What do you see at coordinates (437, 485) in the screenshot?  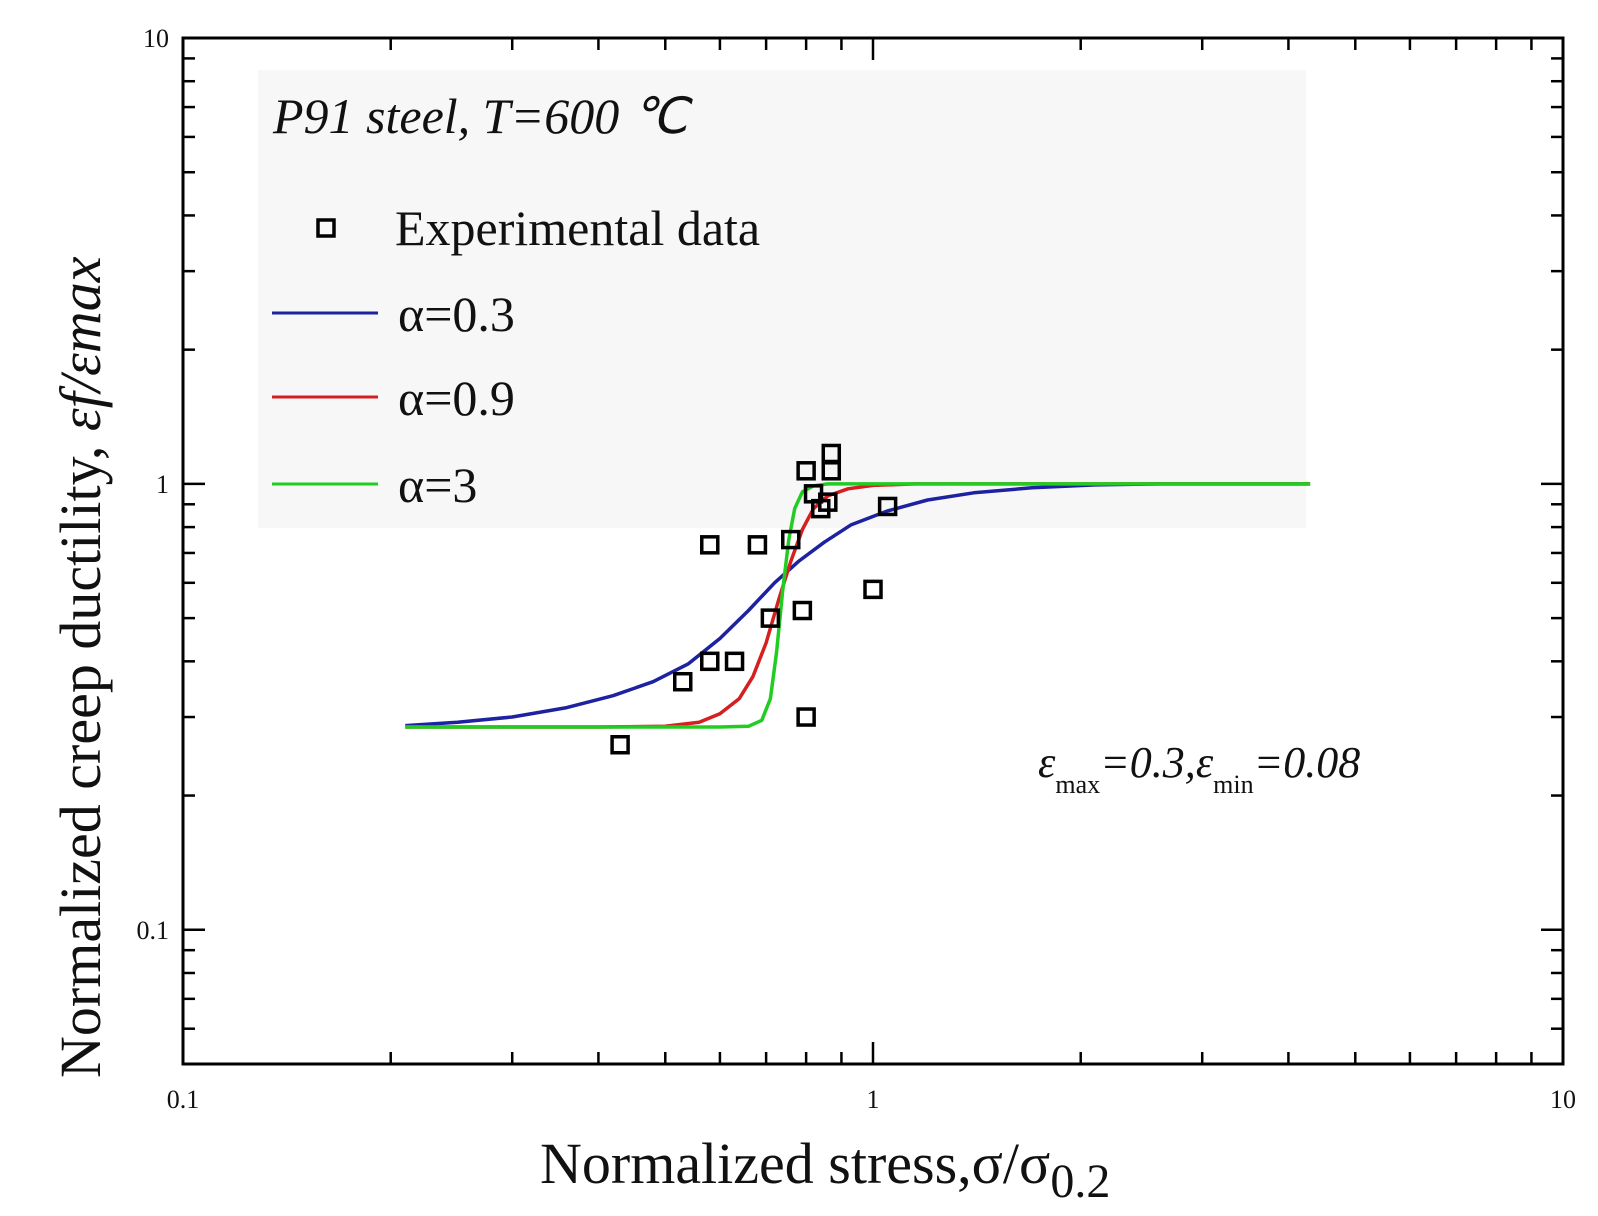 I see `legend-label-alpha-3: α=3` at bounding box center [437, 485].